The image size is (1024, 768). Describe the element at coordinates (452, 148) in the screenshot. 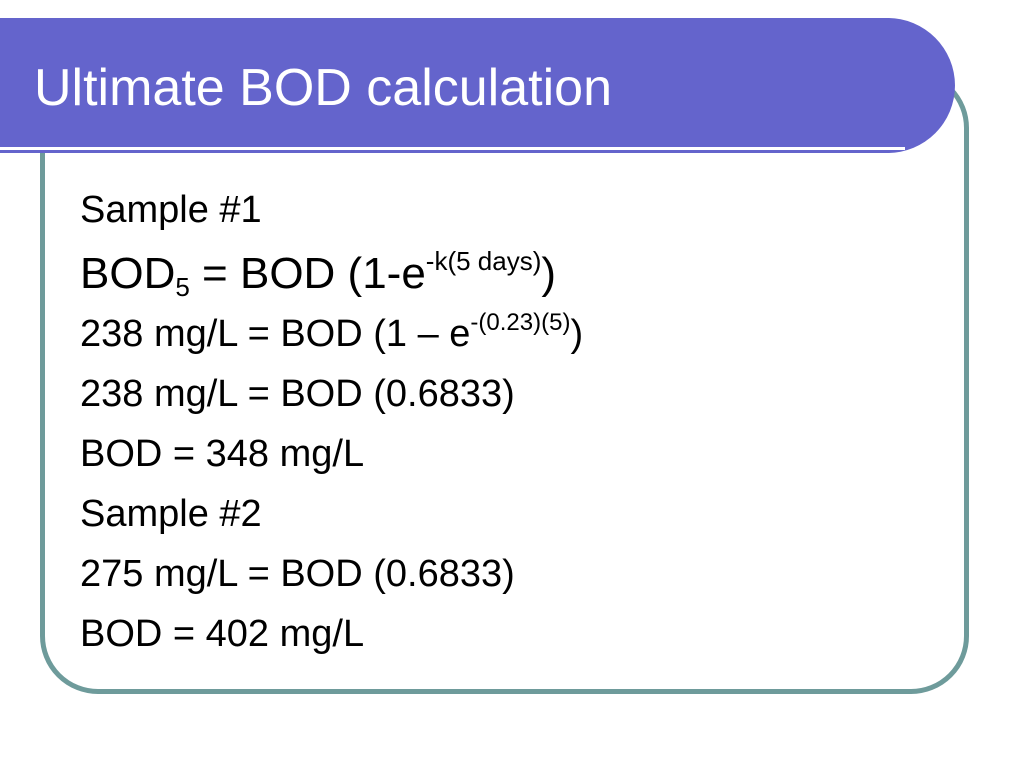

I see `title-underline` at that location.